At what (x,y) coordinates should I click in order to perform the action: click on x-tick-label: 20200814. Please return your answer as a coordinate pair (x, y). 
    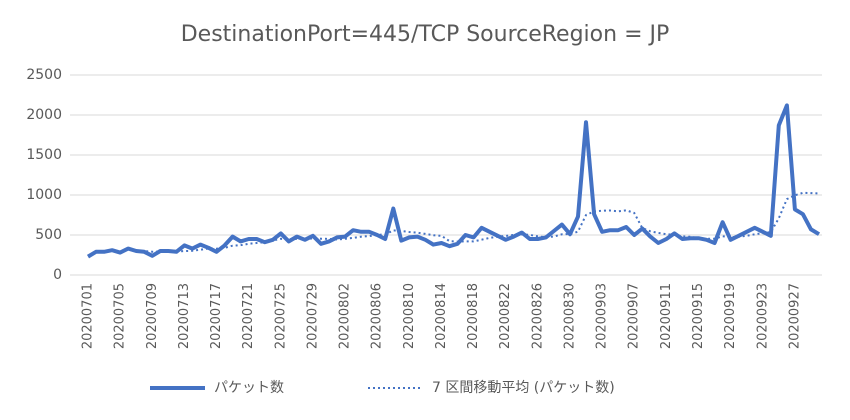
    Looking at the image, I should click on (441, 316).